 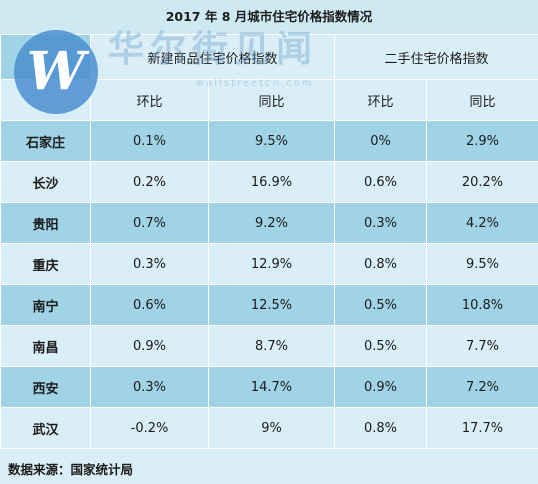 What do you see at coordinates (381, 223) in the screenshot?
I see `used-mom-cell: 0.3%` at bounding box center [381, 223].